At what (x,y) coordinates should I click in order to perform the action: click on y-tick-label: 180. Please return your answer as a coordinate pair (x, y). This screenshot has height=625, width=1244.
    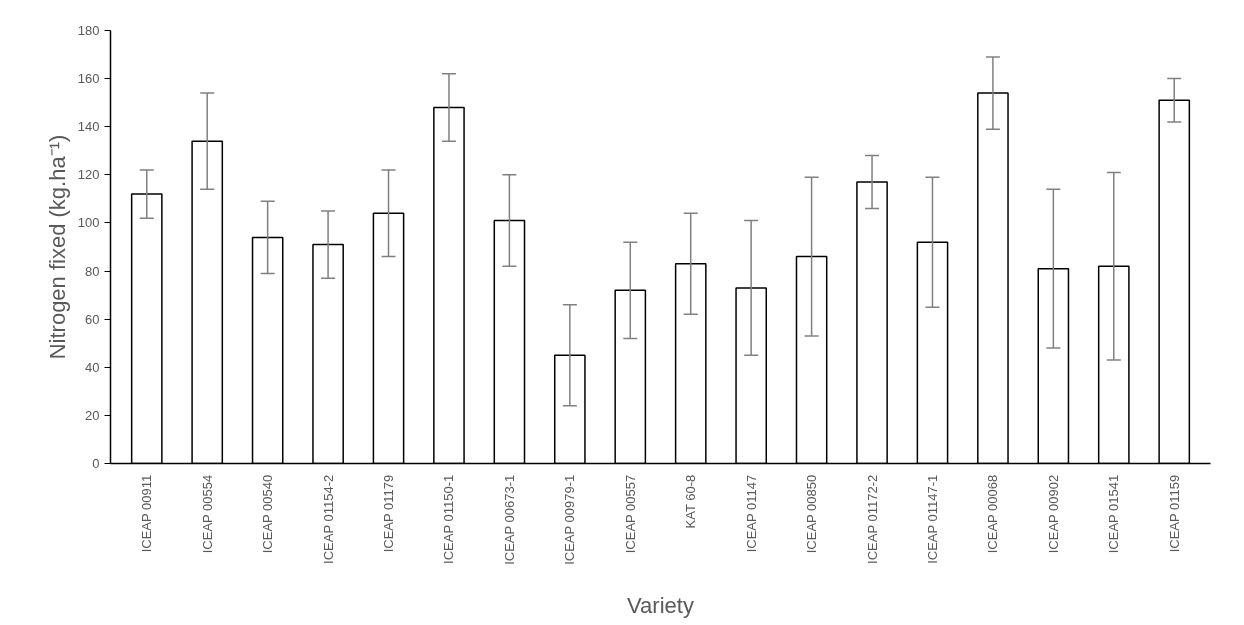
    Looking at the image, I should click on (88, 30).